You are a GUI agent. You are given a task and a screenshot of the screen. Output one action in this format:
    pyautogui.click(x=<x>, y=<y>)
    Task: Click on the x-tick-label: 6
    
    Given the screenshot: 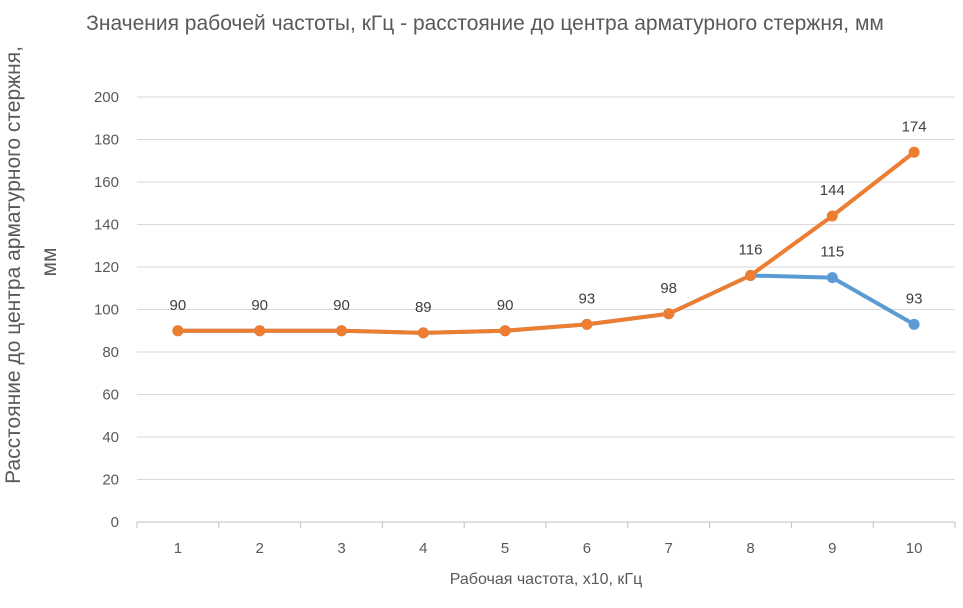 What is the action you would take?
    pyautogui.click(x=587, y=548)
    